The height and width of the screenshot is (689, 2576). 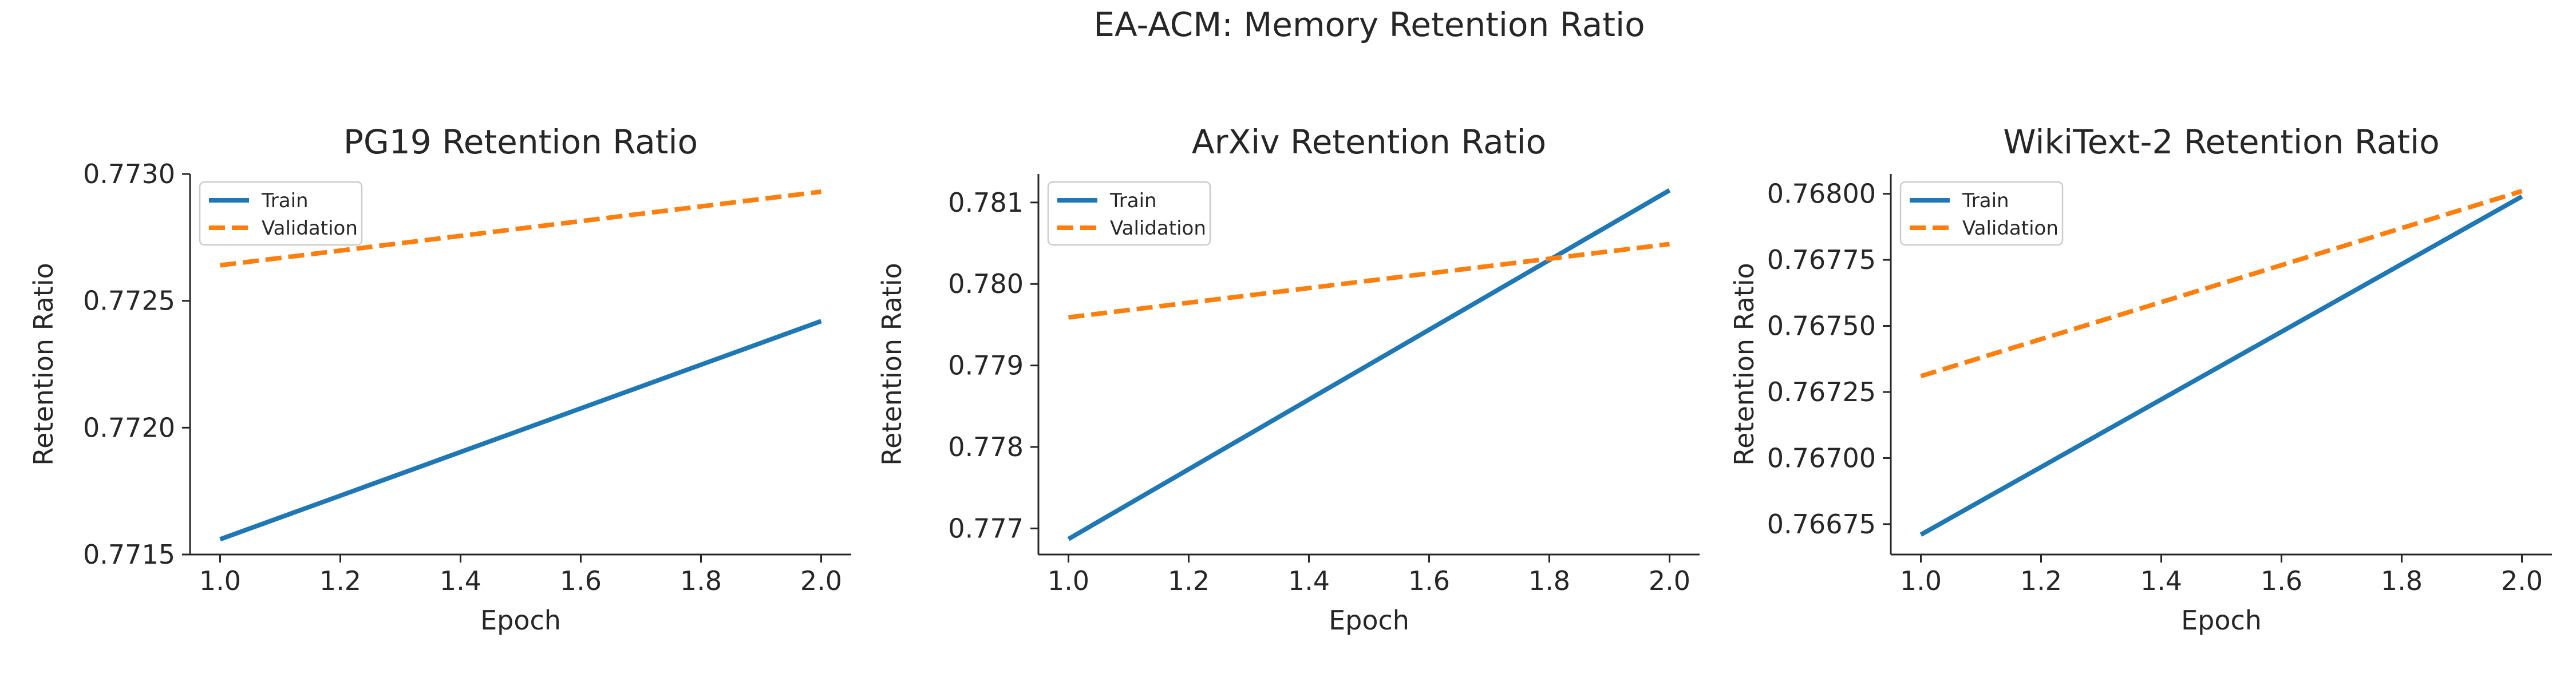 I want to click on x-tick-label-arxiv: 2.0, so click(x=1669, y=580).